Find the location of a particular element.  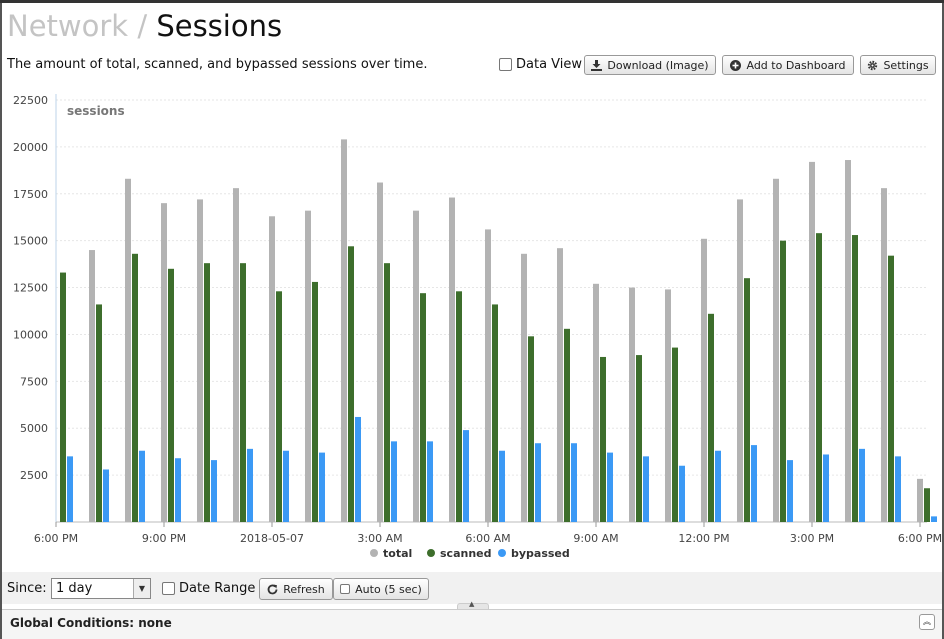

x-tick-label: 3:00 AM is located at coordinates (379, 538).